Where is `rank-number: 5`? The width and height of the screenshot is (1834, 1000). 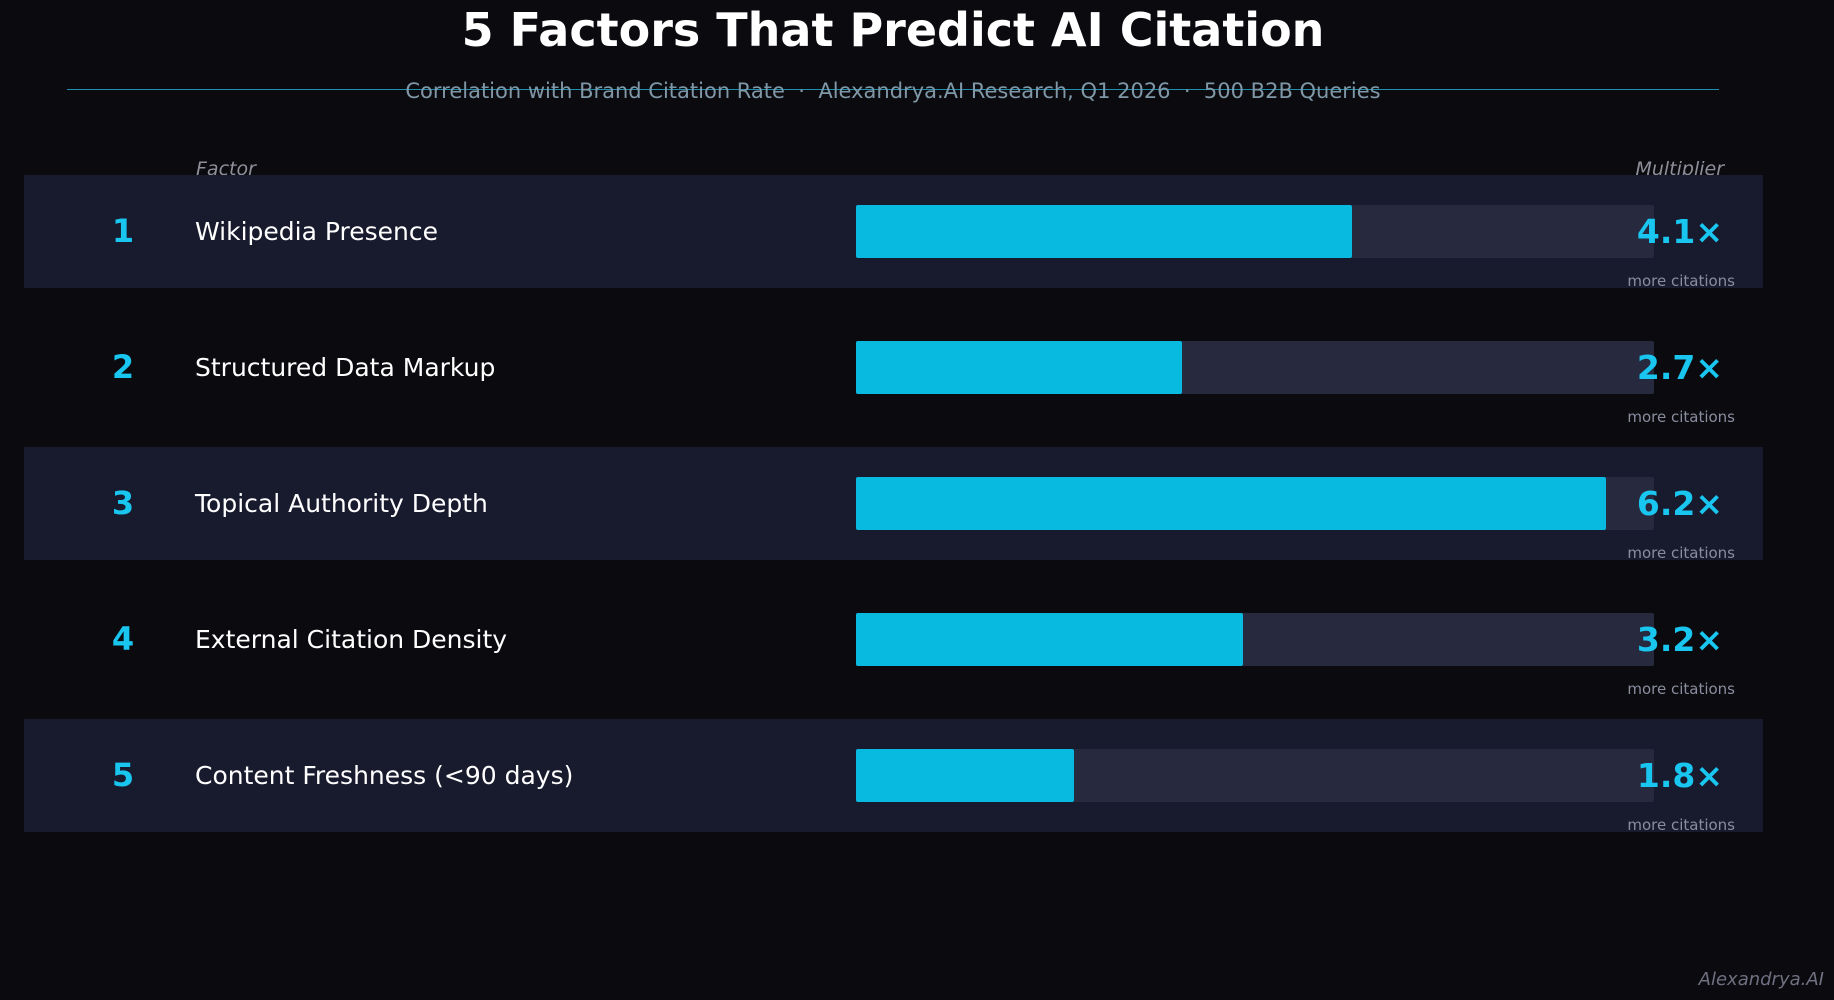
rank-number: 5 is located at coordinates (123, 775).